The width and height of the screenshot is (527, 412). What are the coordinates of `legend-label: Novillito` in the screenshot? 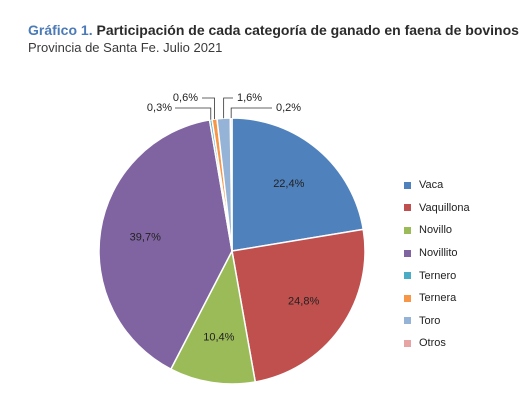 It's located at (438, 253).